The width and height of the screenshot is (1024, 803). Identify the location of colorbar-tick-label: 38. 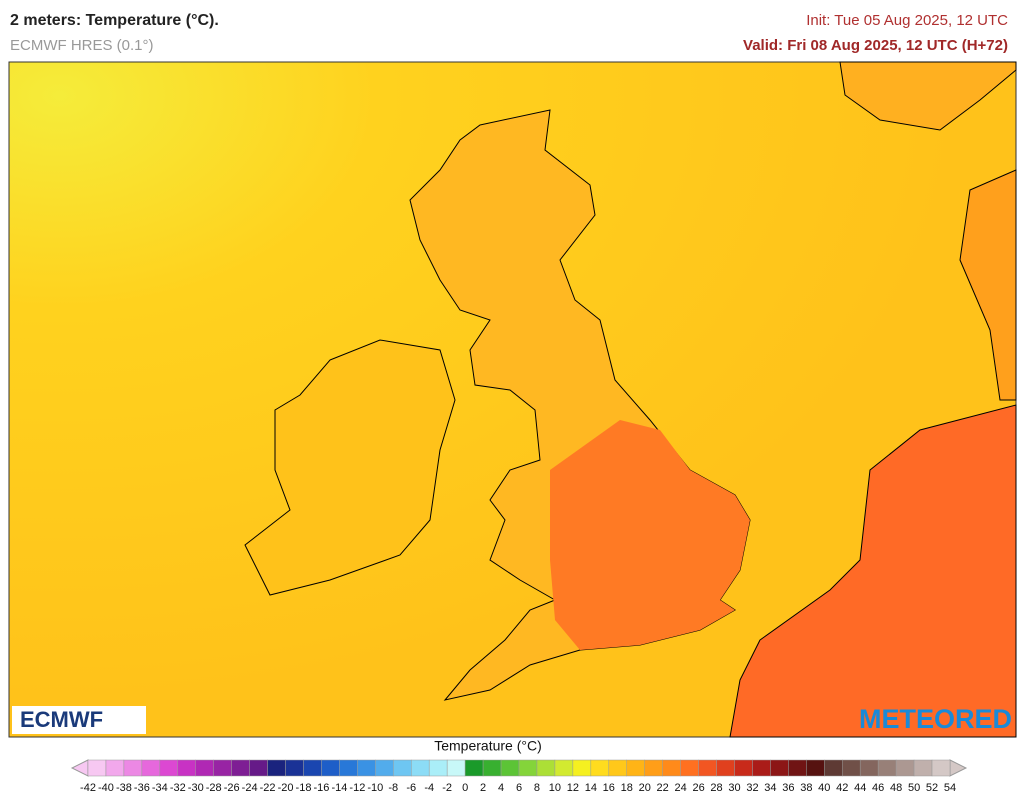
(806, 788).